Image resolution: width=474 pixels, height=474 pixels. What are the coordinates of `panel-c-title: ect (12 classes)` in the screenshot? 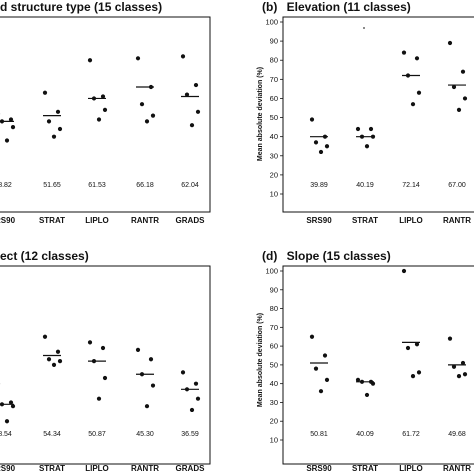 It's located at (44, 256).